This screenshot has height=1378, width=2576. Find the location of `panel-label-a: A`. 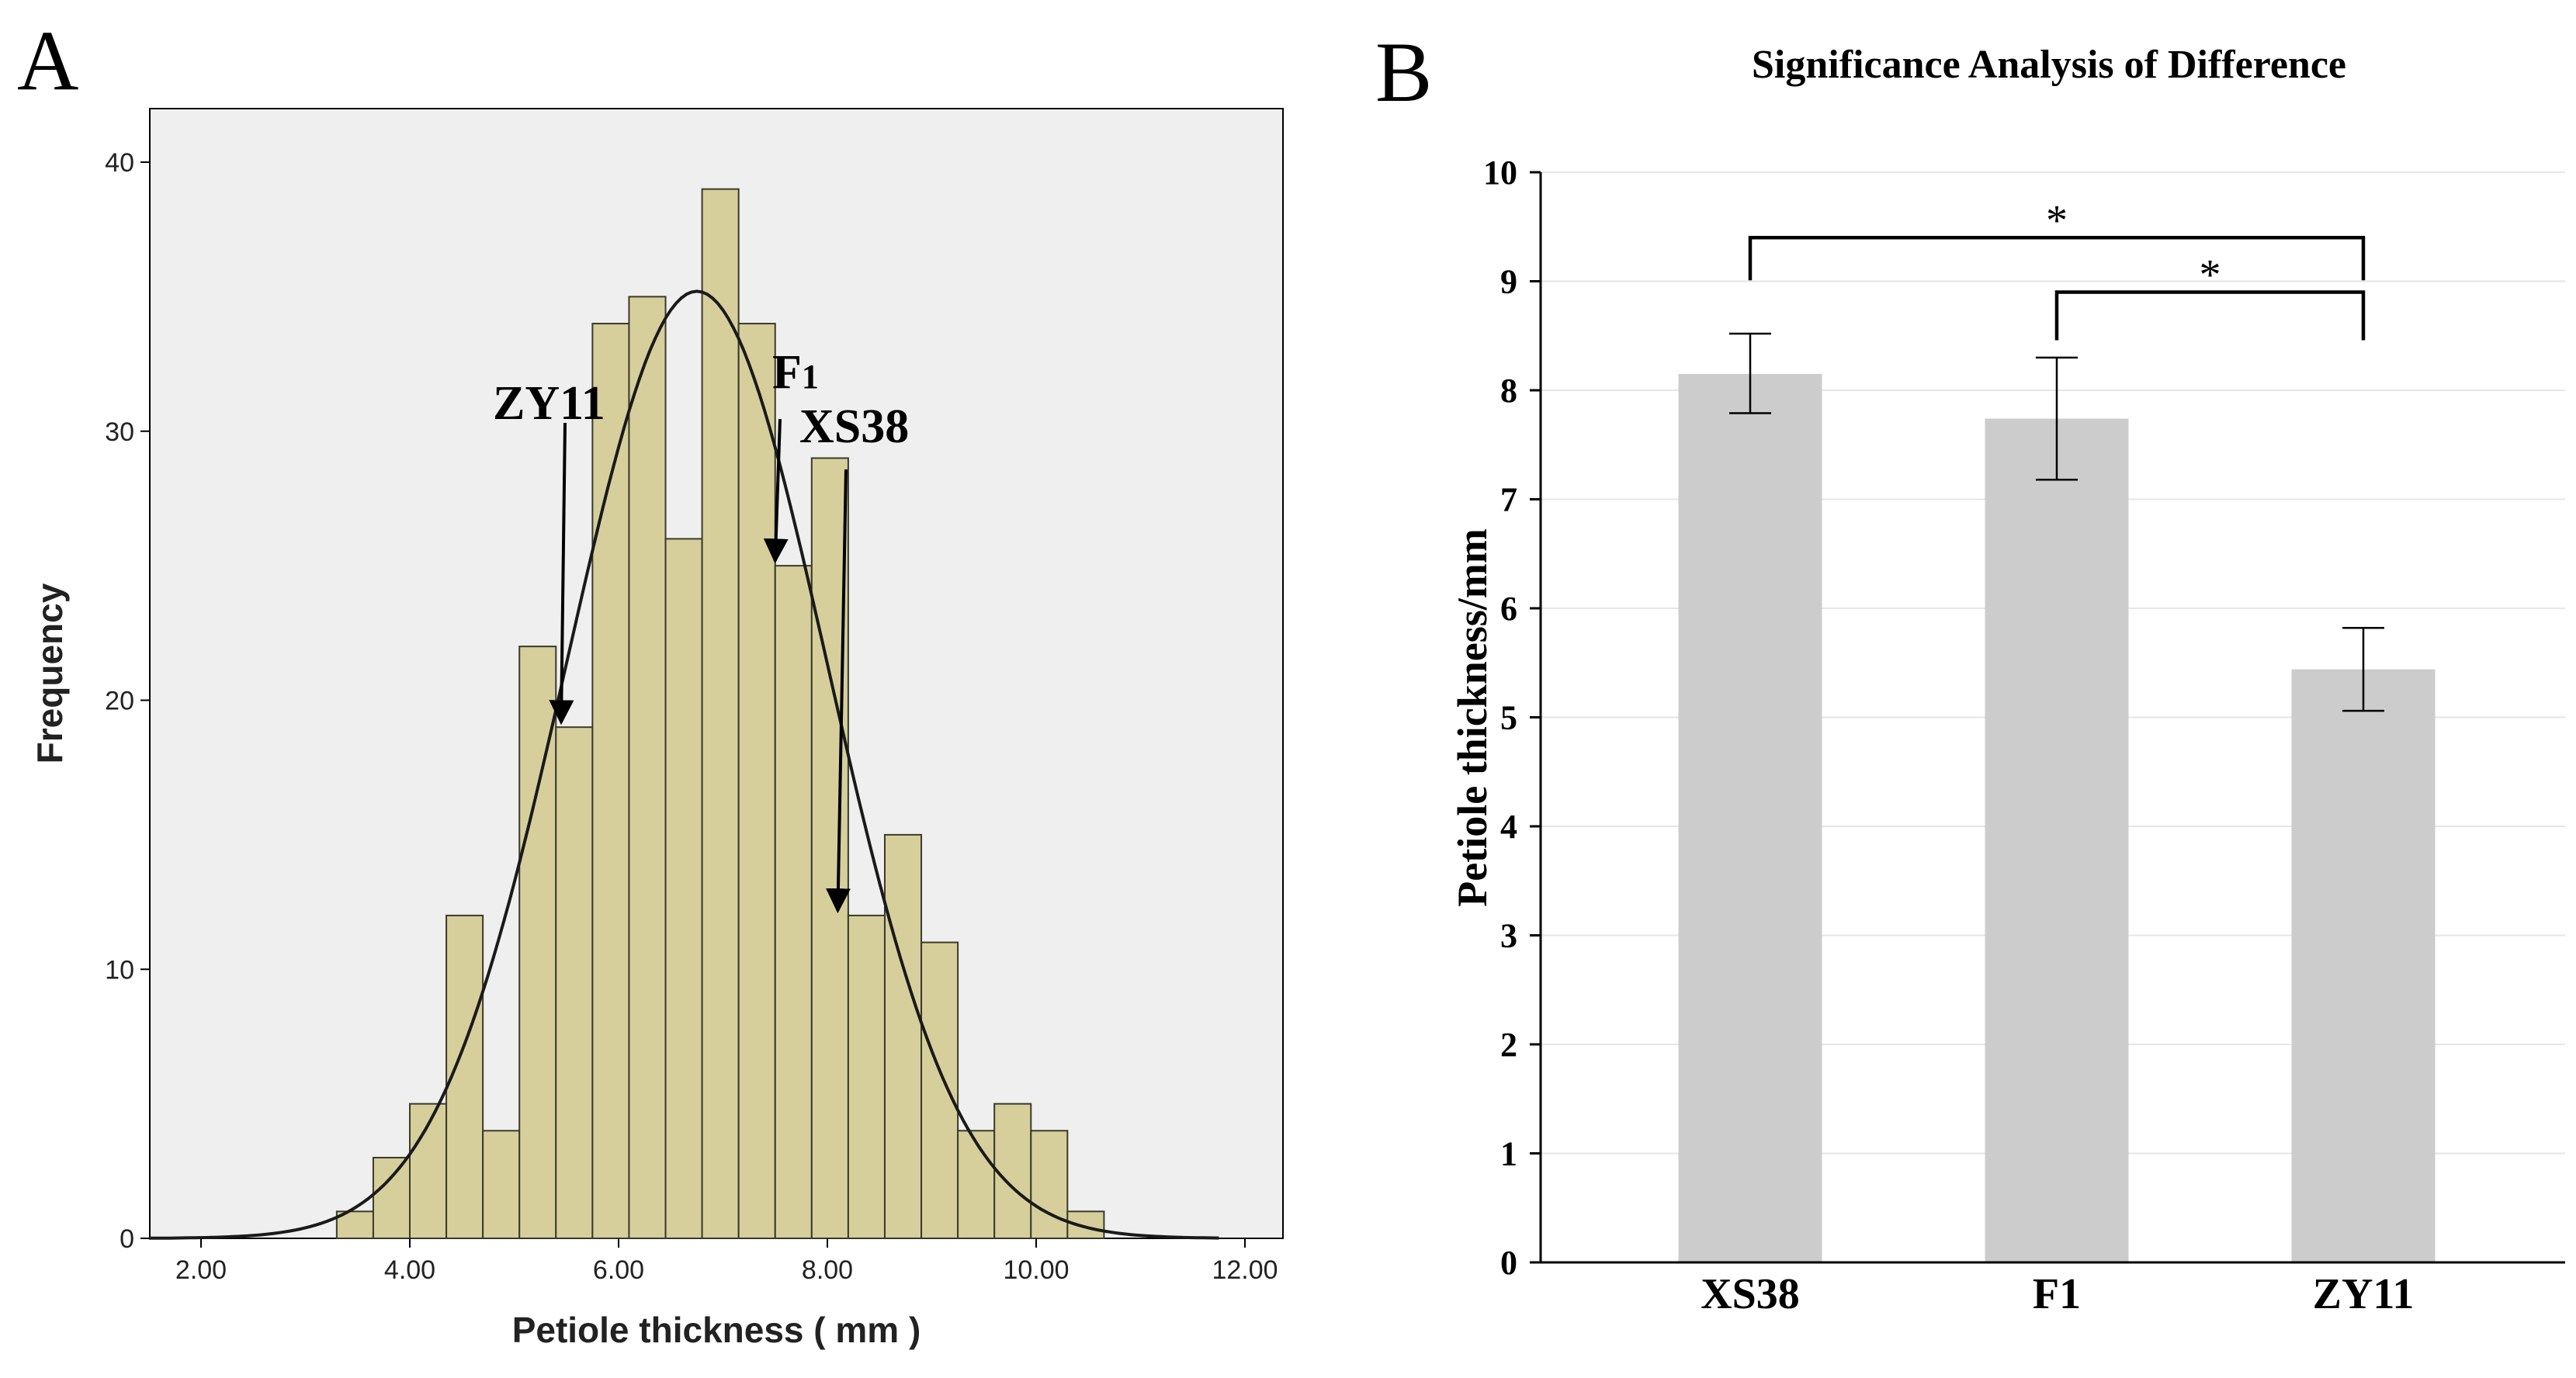

panel-label-a: A is located at coordinates (47, 61).